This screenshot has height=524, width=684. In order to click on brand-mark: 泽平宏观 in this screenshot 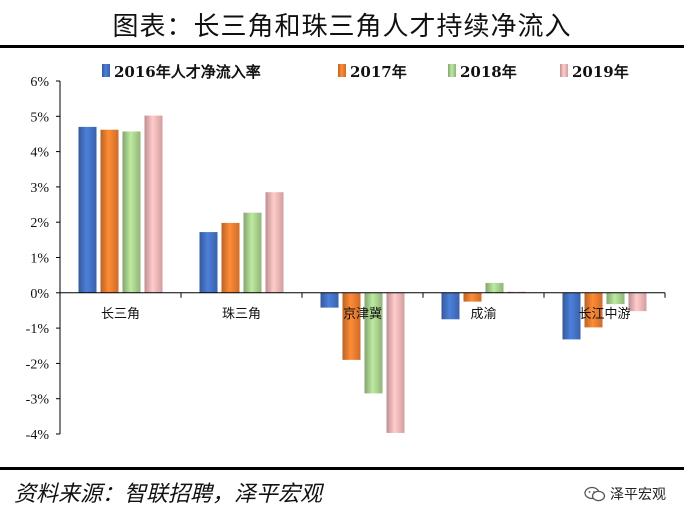, I will do `click(625, 494)`.